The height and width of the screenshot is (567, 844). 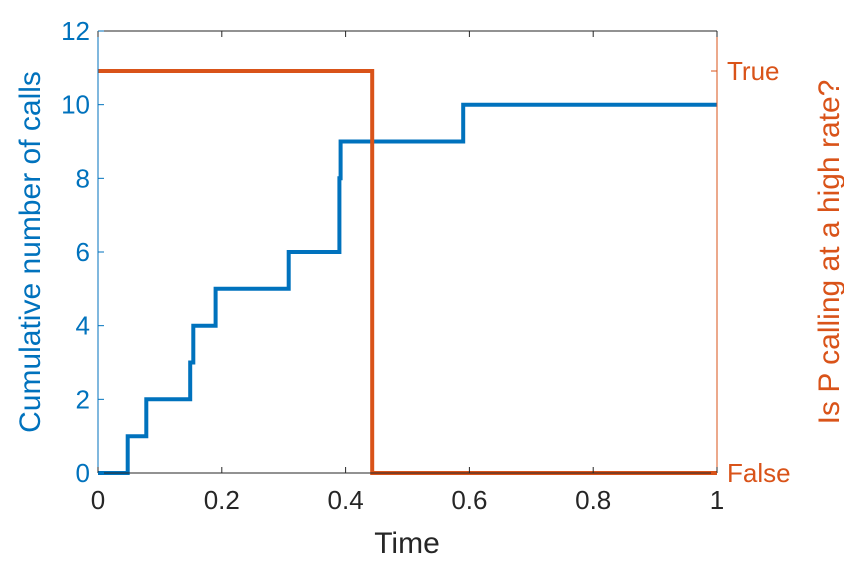 What do you see at coordinates (83, 399) in the screenshot?
I see `y-tick-label-left: 2` at bounding box center [83, 399].